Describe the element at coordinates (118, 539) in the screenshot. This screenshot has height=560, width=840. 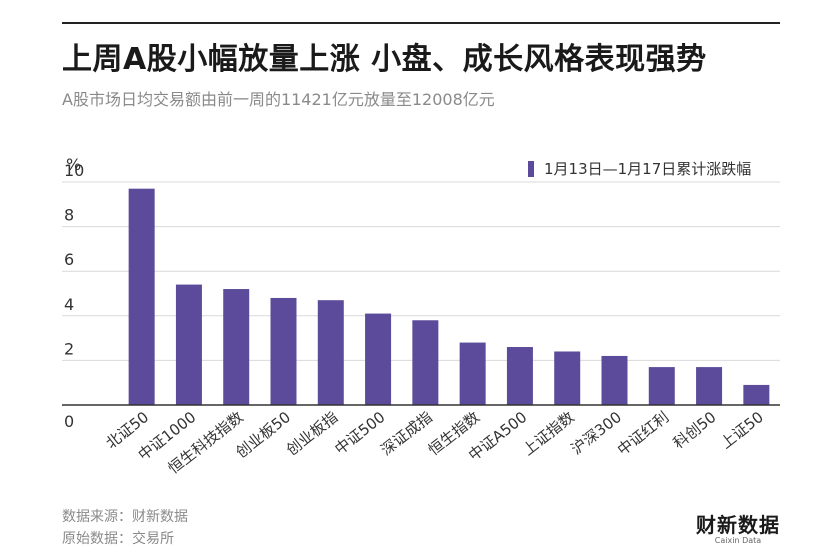
I see `original-data-source: 原始数据：交易所` at that location.